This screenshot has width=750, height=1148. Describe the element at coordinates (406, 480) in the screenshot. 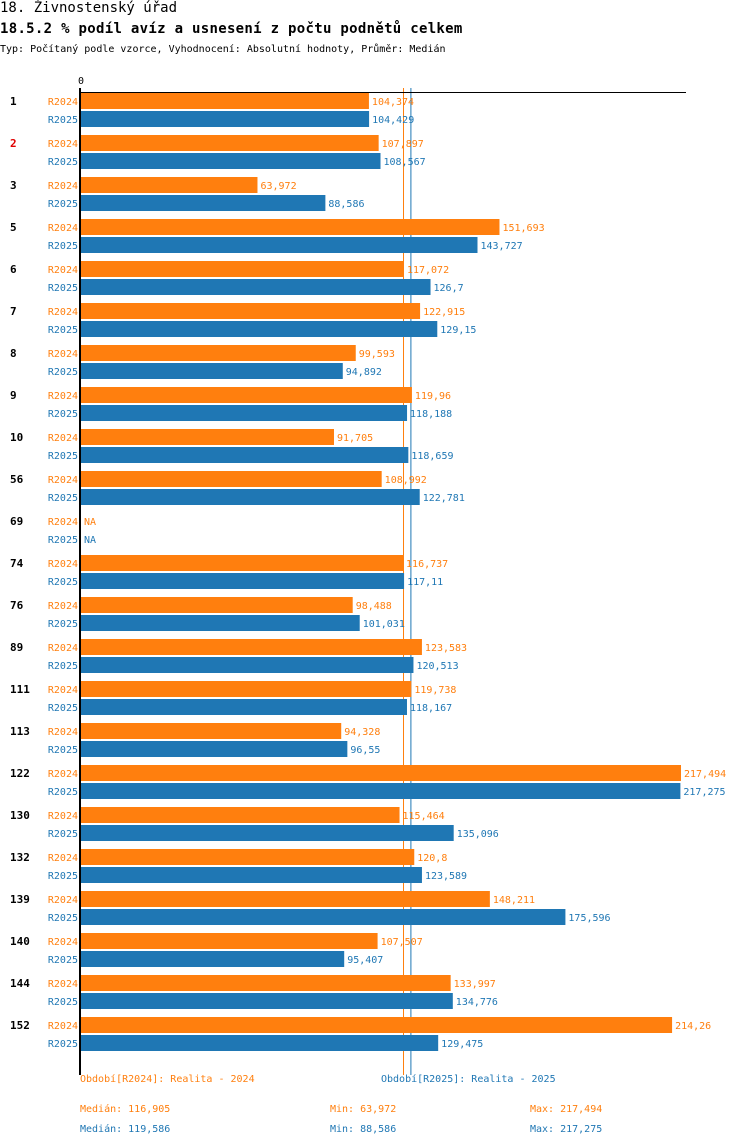

I see `value-label: 108,992` at that location.